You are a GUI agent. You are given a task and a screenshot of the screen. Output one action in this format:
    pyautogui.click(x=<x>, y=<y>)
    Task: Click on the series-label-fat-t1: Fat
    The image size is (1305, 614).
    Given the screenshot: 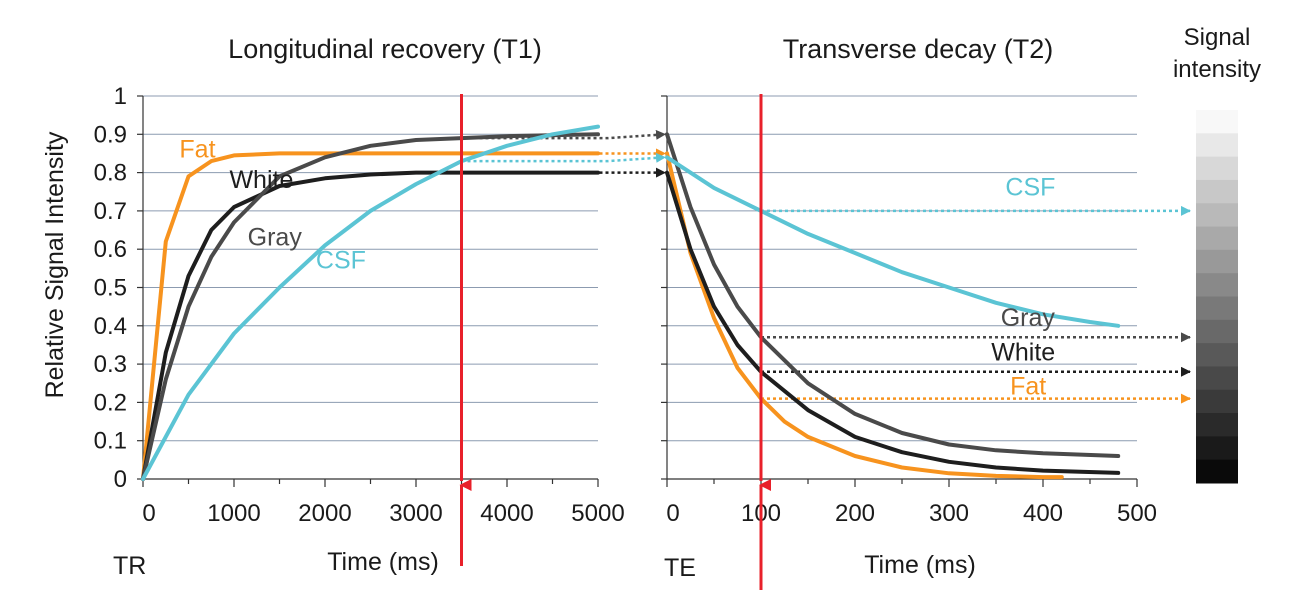 What is the action you would take?
    pyautogui.click(x=197, y=149)
    